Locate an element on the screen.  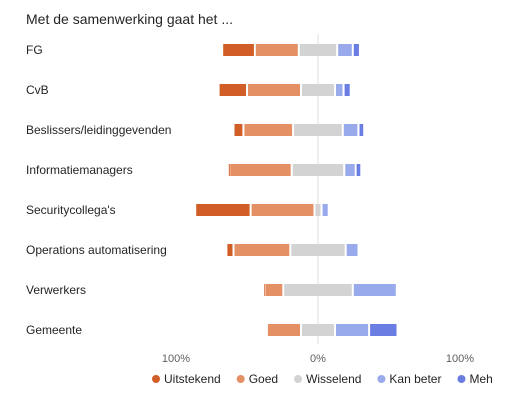
bar-goed-beslissers-leidinggevenden is located at coordinates (268, 130).